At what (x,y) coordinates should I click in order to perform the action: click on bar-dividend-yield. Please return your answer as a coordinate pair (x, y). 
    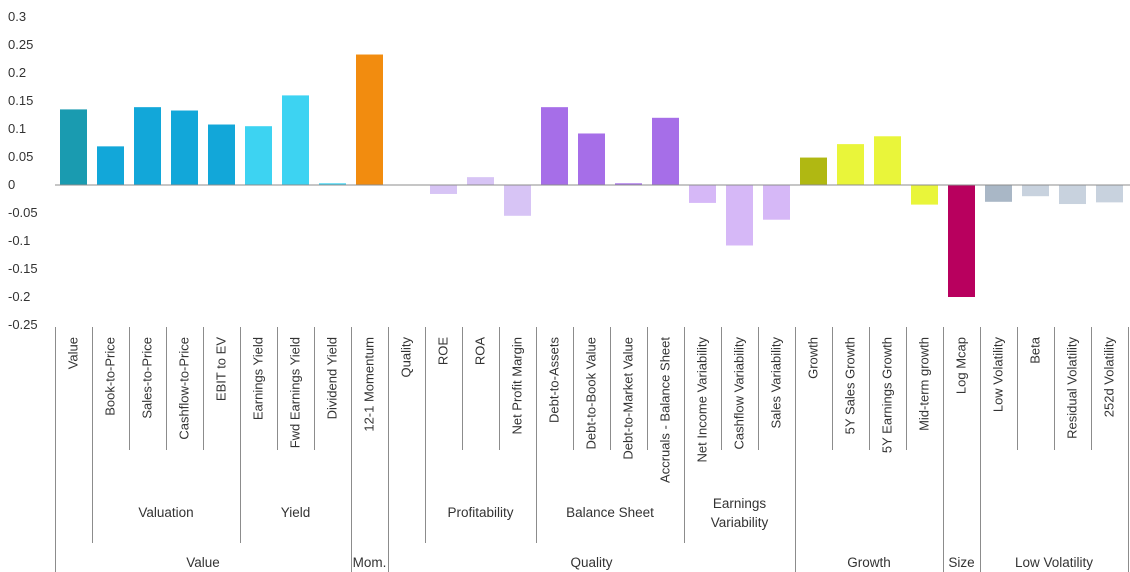
    Looking at the image, I should click on (332, 184).